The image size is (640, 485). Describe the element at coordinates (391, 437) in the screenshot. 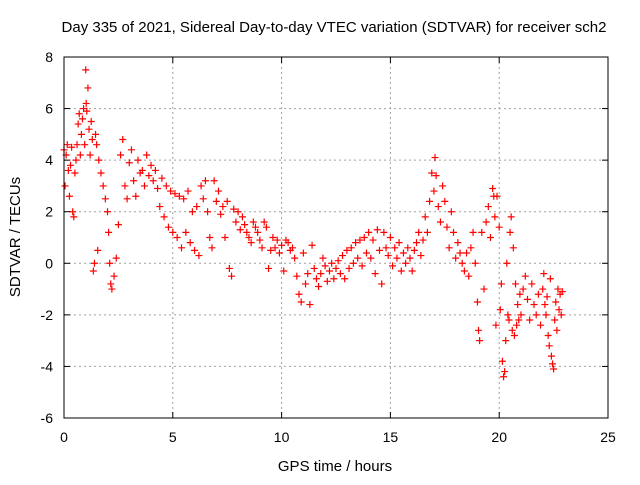

I see `x-tick-label: 15` at that location.